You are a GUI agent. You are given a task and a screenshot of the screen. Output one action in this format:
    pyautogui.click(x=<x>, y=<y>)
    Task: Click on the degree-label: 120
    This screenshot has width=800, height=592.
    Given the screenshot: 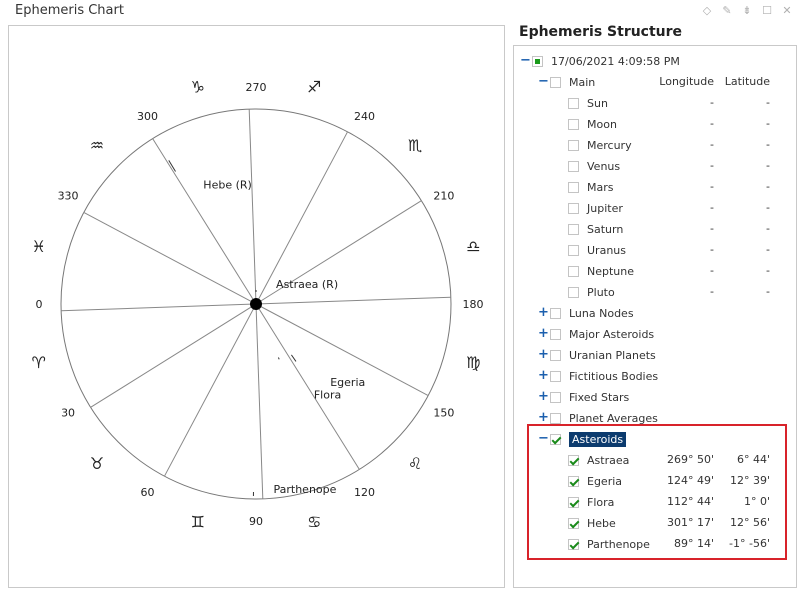 What is the action you would take?
    pyautogui.click(x=364, y=492)
    